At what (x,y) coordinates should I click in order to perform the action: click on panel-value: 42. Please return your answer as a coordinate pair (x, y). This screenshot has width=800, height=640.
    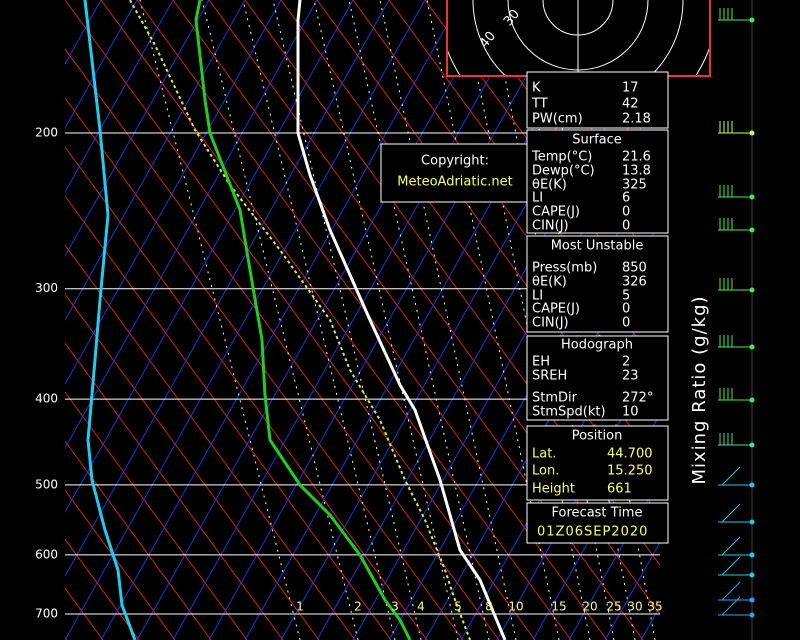
    Looking at the image, I should click on (630, 104).